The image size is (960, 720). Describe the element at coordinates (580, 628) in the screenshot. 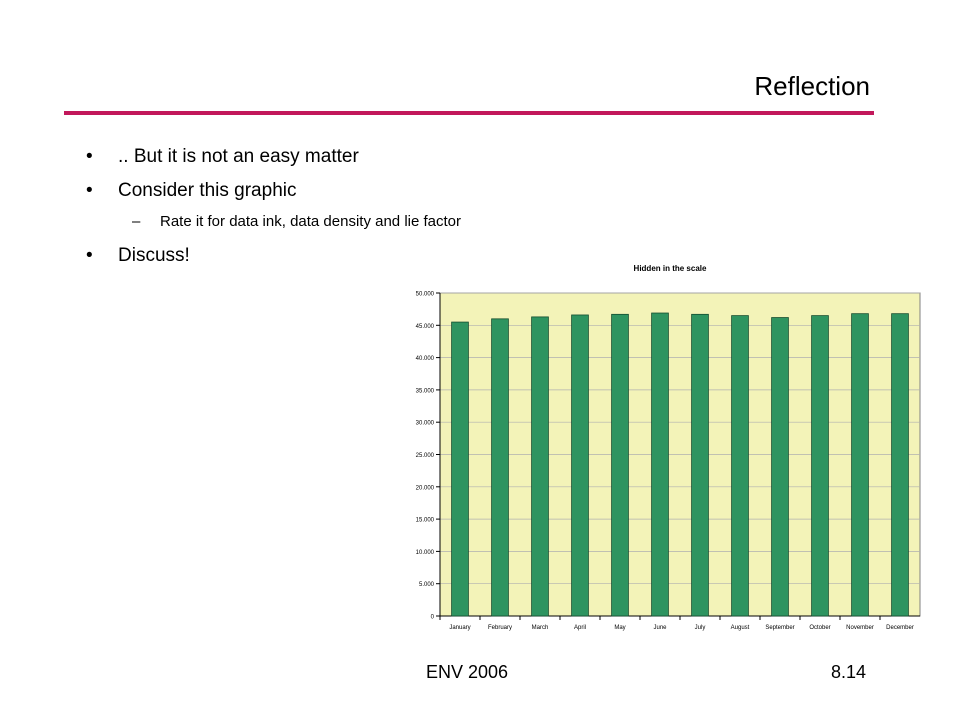

I see `x-tick-label: April` at that location.